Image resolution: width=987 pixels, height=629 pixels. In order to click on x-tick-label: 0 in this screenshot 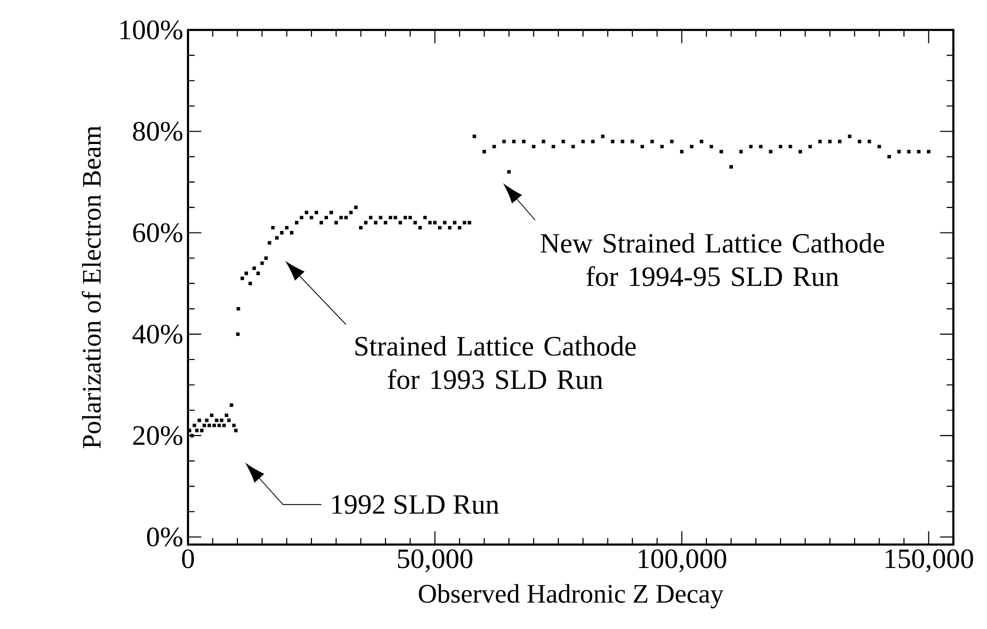, I will do `click(188, 558)`.